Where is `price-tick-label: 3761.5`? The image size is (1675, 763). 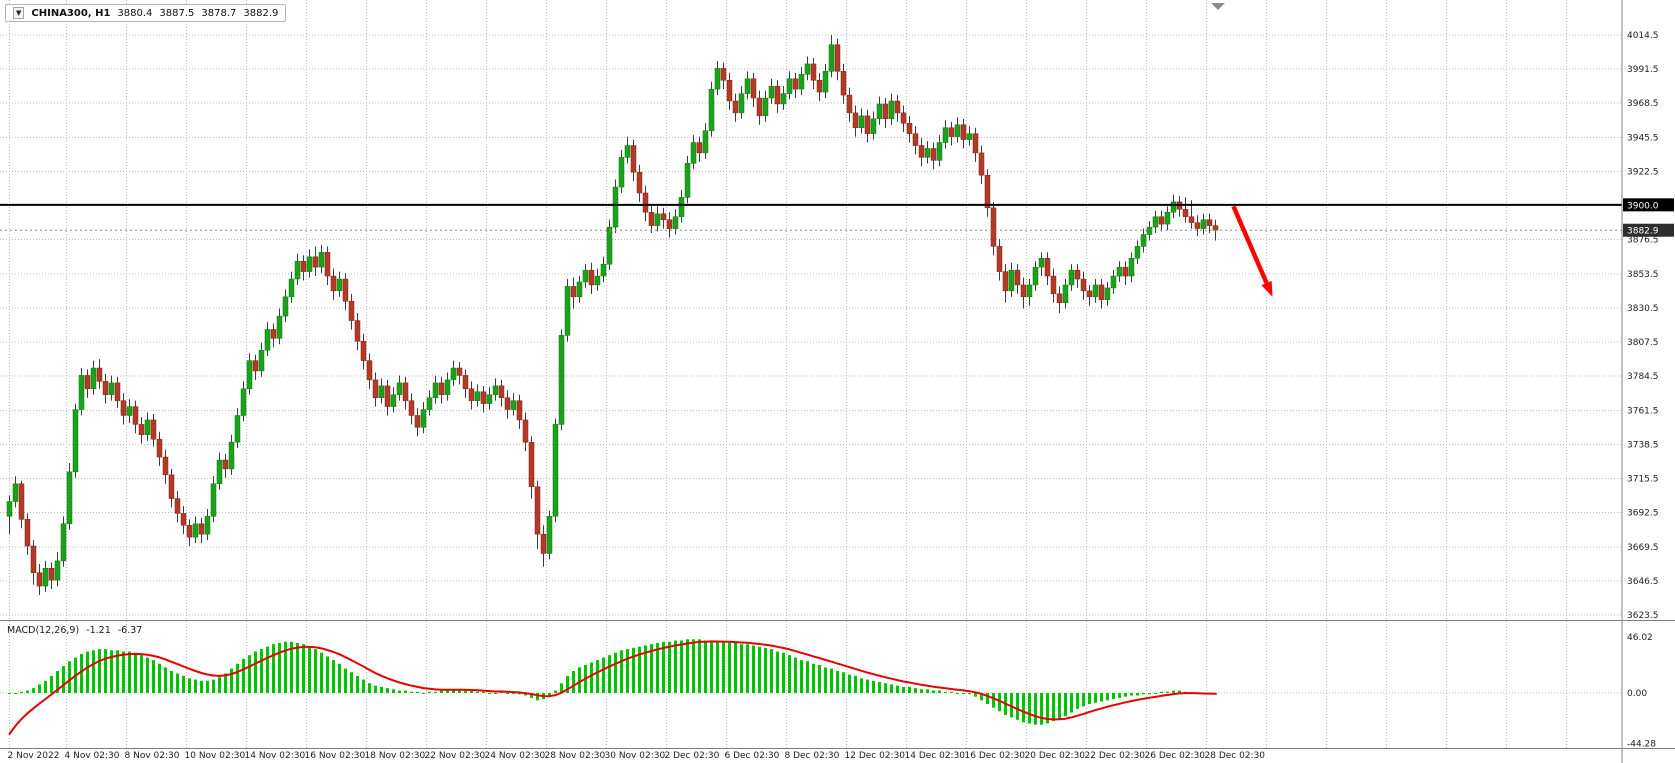 price-tick-label: 3761.5 is located at coordinates (1643, 411).